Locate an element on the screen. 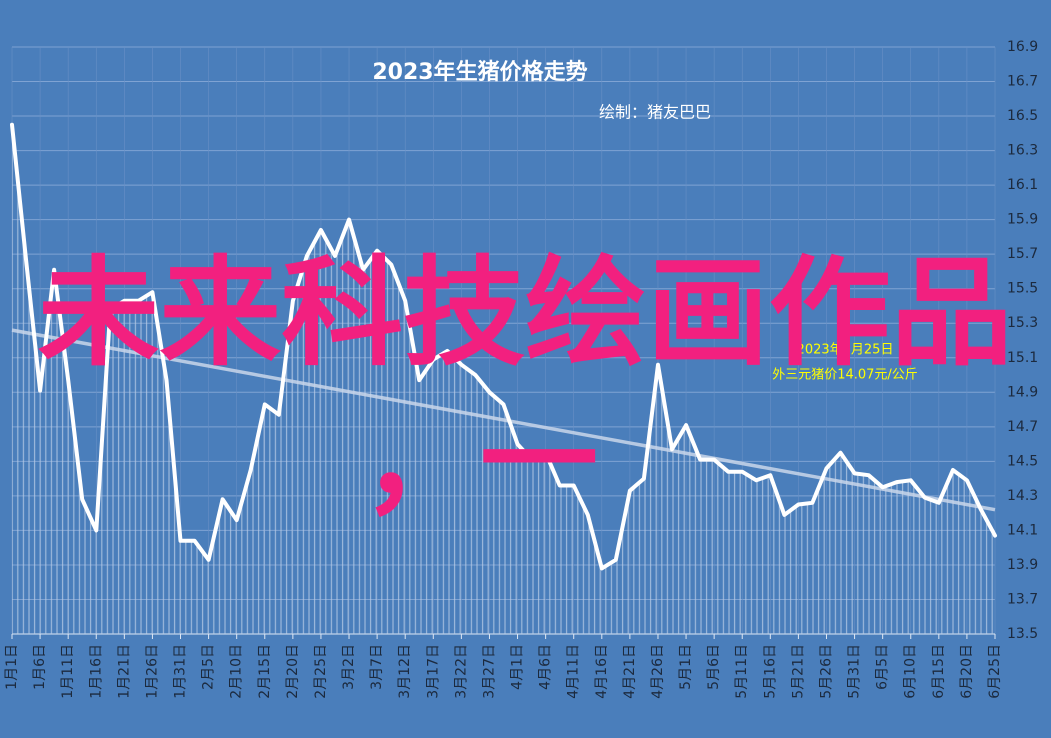 The image size is (1051, 738). x-tick-label: 6月25日 is located at coordinates (995, 671).